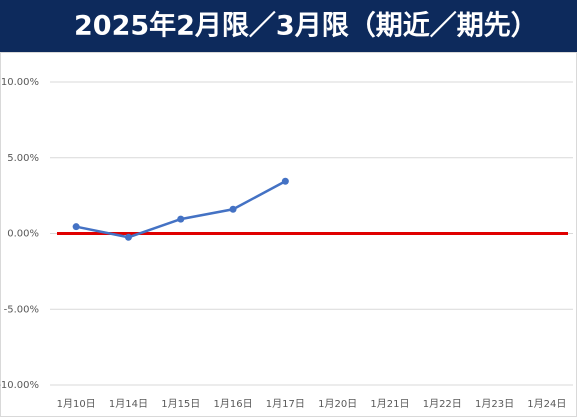 Image resolution: width=577 pixels, height=417 pixels. Describe the element at coordinates (23, 234) in the screenshot. I see `y-tick-label: 0.00%` at that location.